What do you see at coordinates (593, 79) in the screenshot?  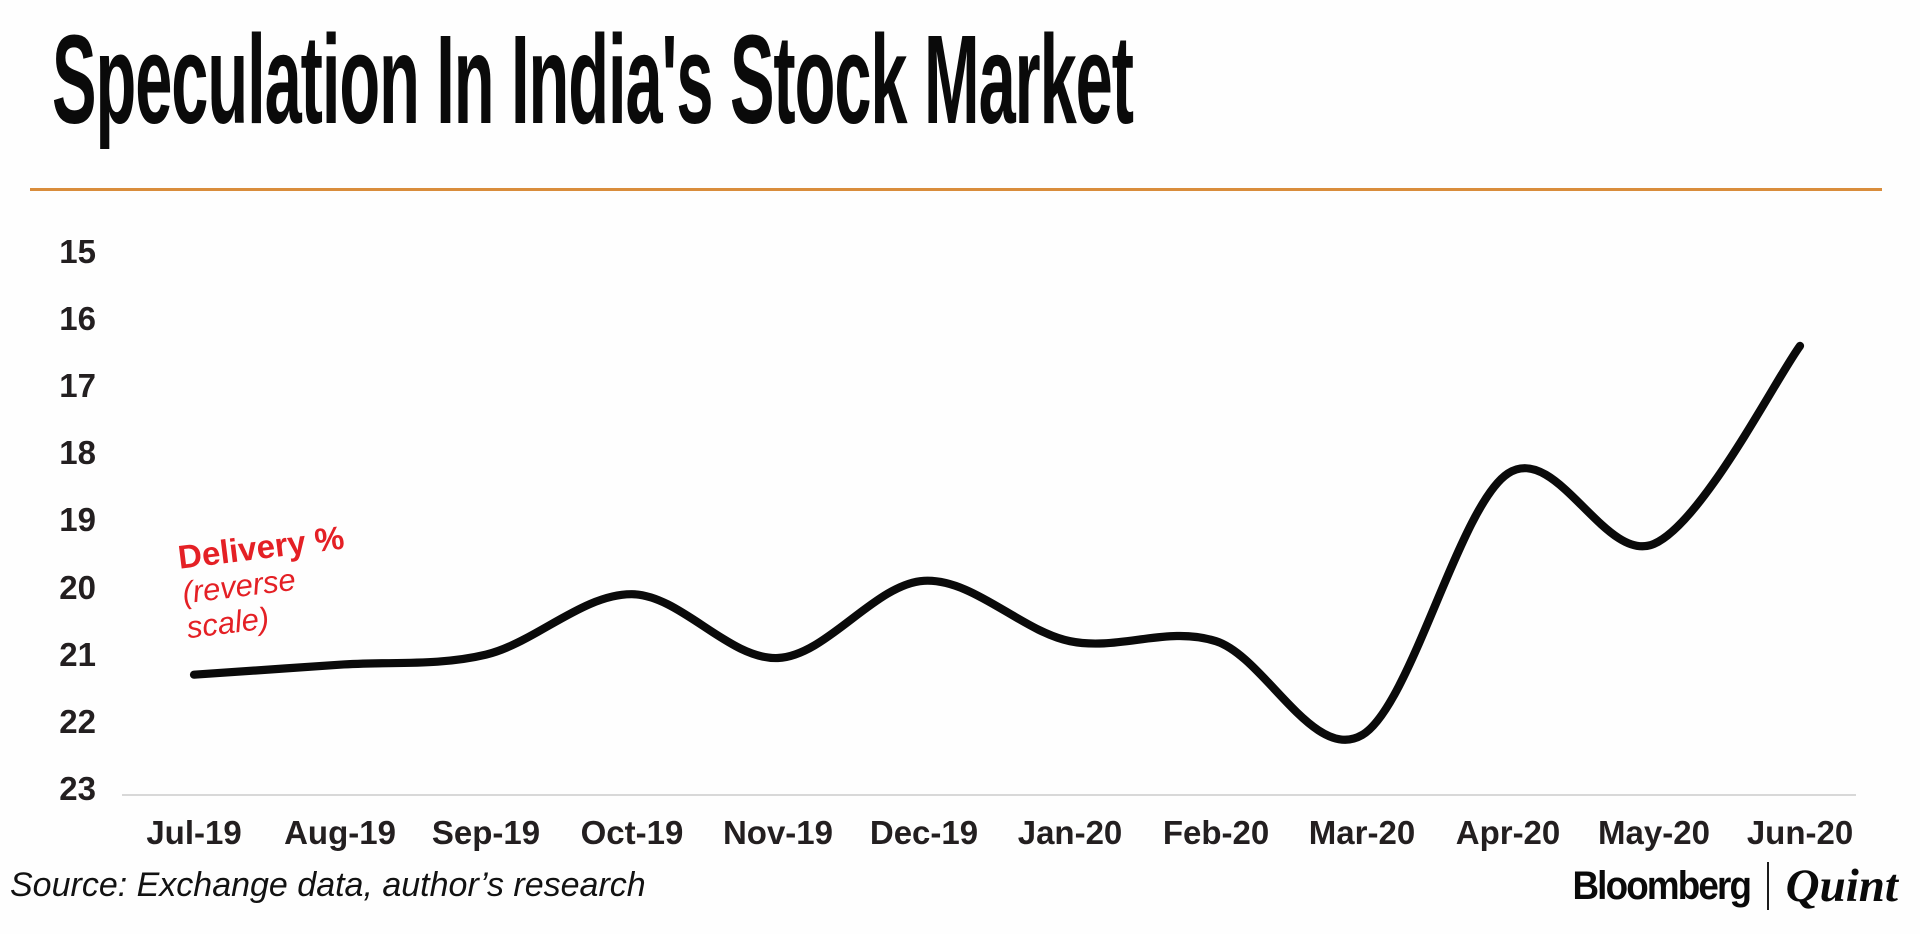 I see `page-title: Speculation In India's Stock Market` at bounding box center [593, 79].